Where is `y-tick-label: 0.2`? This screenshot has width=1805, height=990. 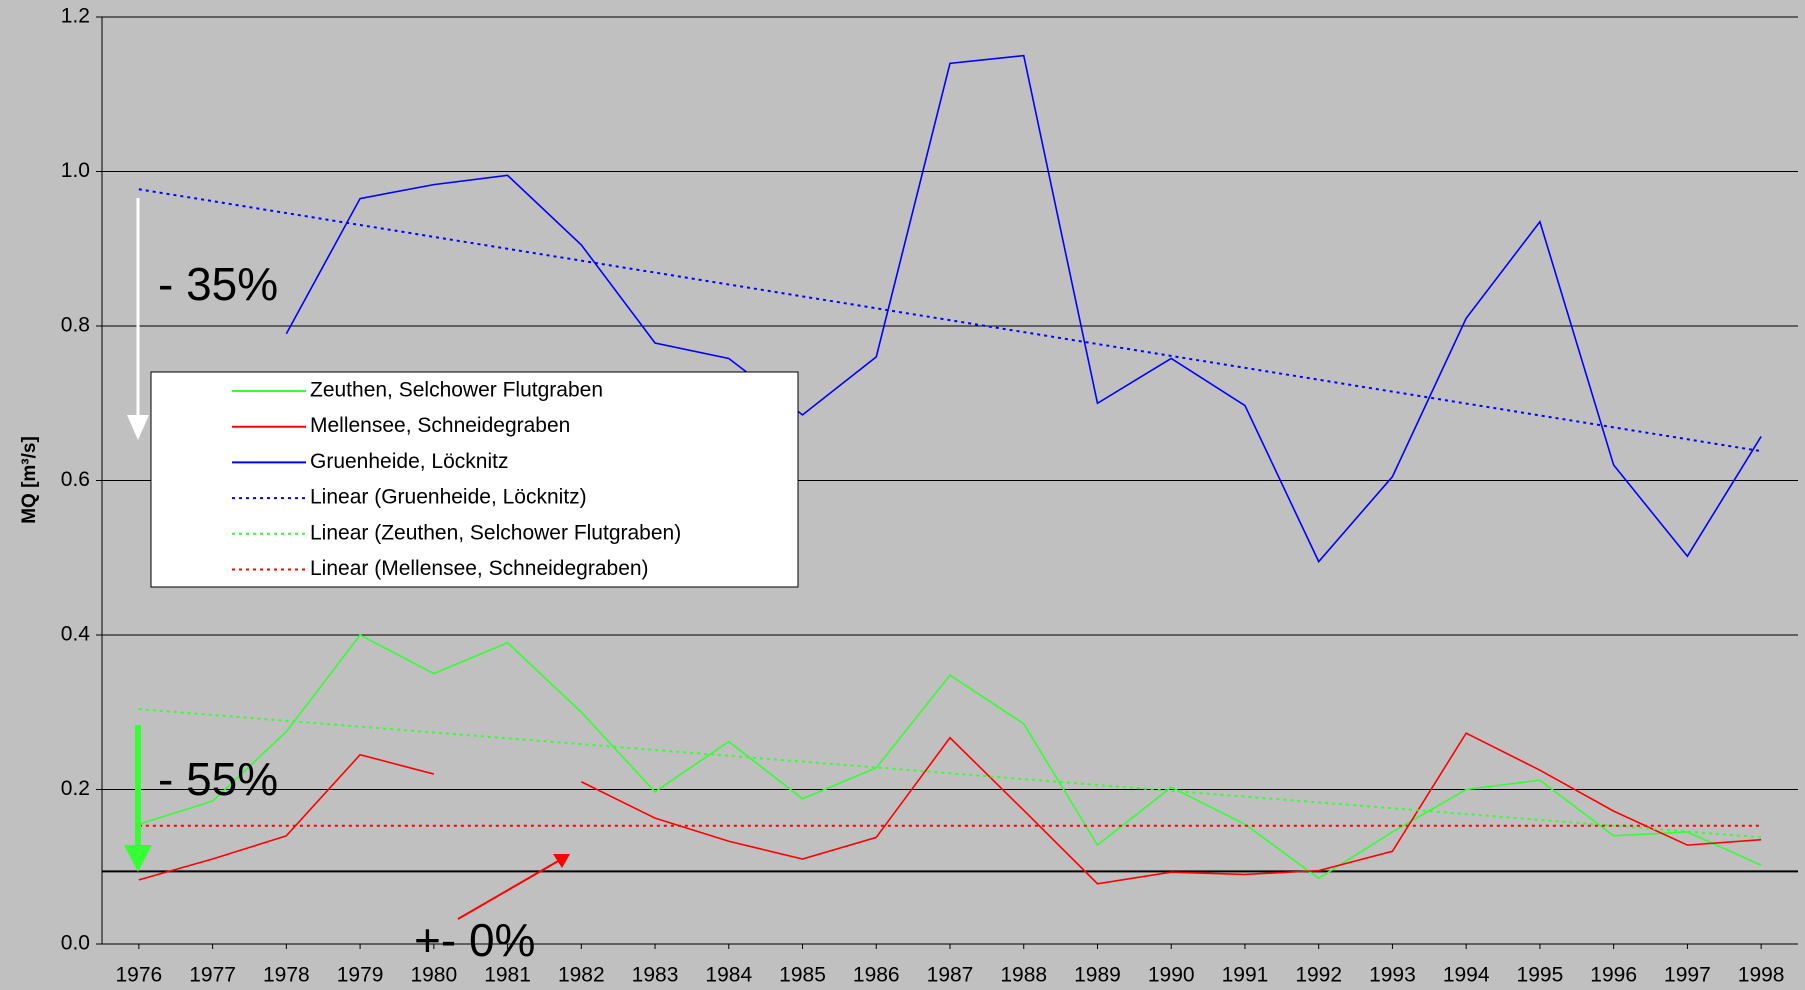
y-tick-label: 0.2 is located at coordinates (75, 788).